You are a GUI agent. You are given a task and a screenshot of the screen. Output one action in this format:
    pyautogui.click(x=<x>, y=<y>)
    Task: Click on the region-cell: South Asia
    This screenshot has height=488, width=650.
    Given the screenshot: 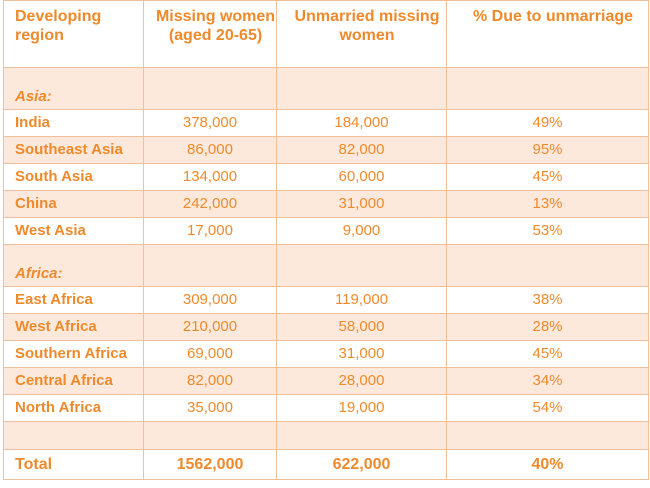 What is the action you would take?
    pyautogui.click(x=73, y=177)
    